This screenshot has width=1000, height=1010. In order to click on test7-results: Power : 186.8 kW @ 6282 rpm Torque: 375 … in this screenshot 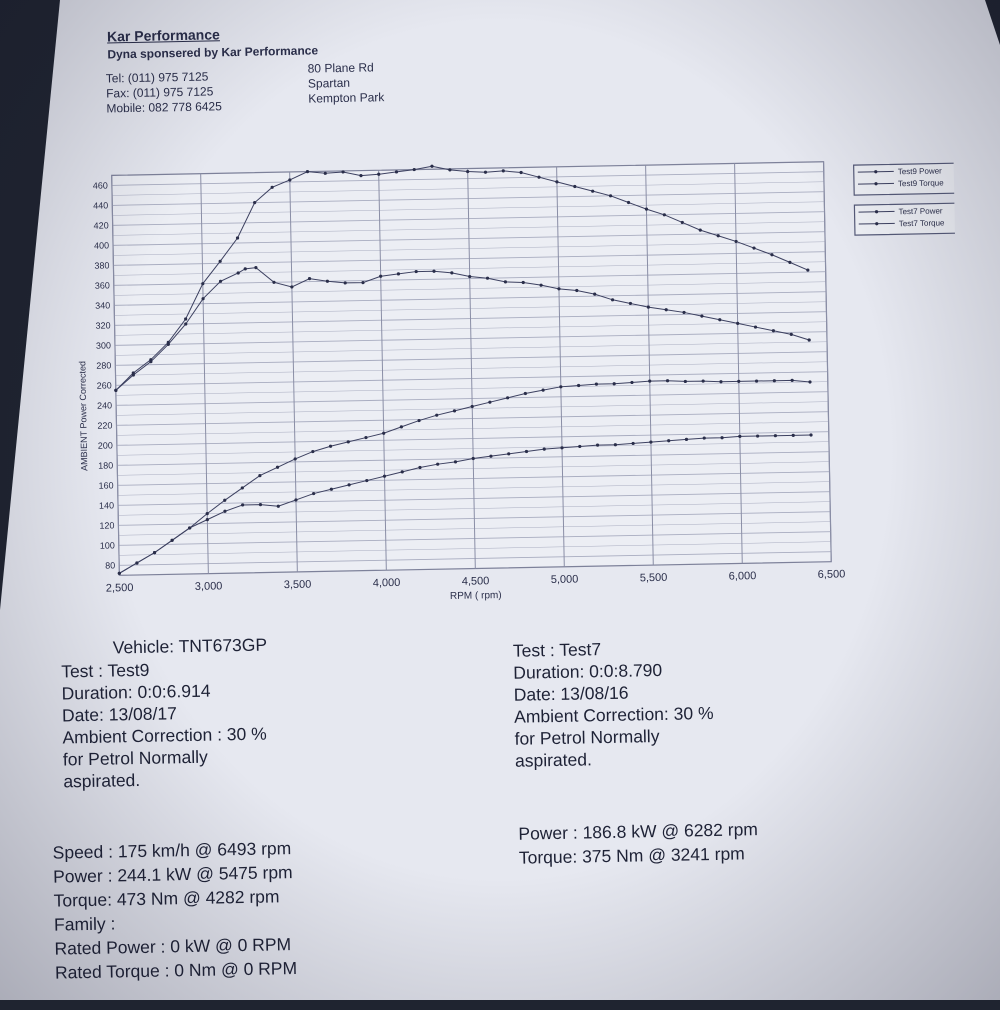, I will do `click(638, 843)`.